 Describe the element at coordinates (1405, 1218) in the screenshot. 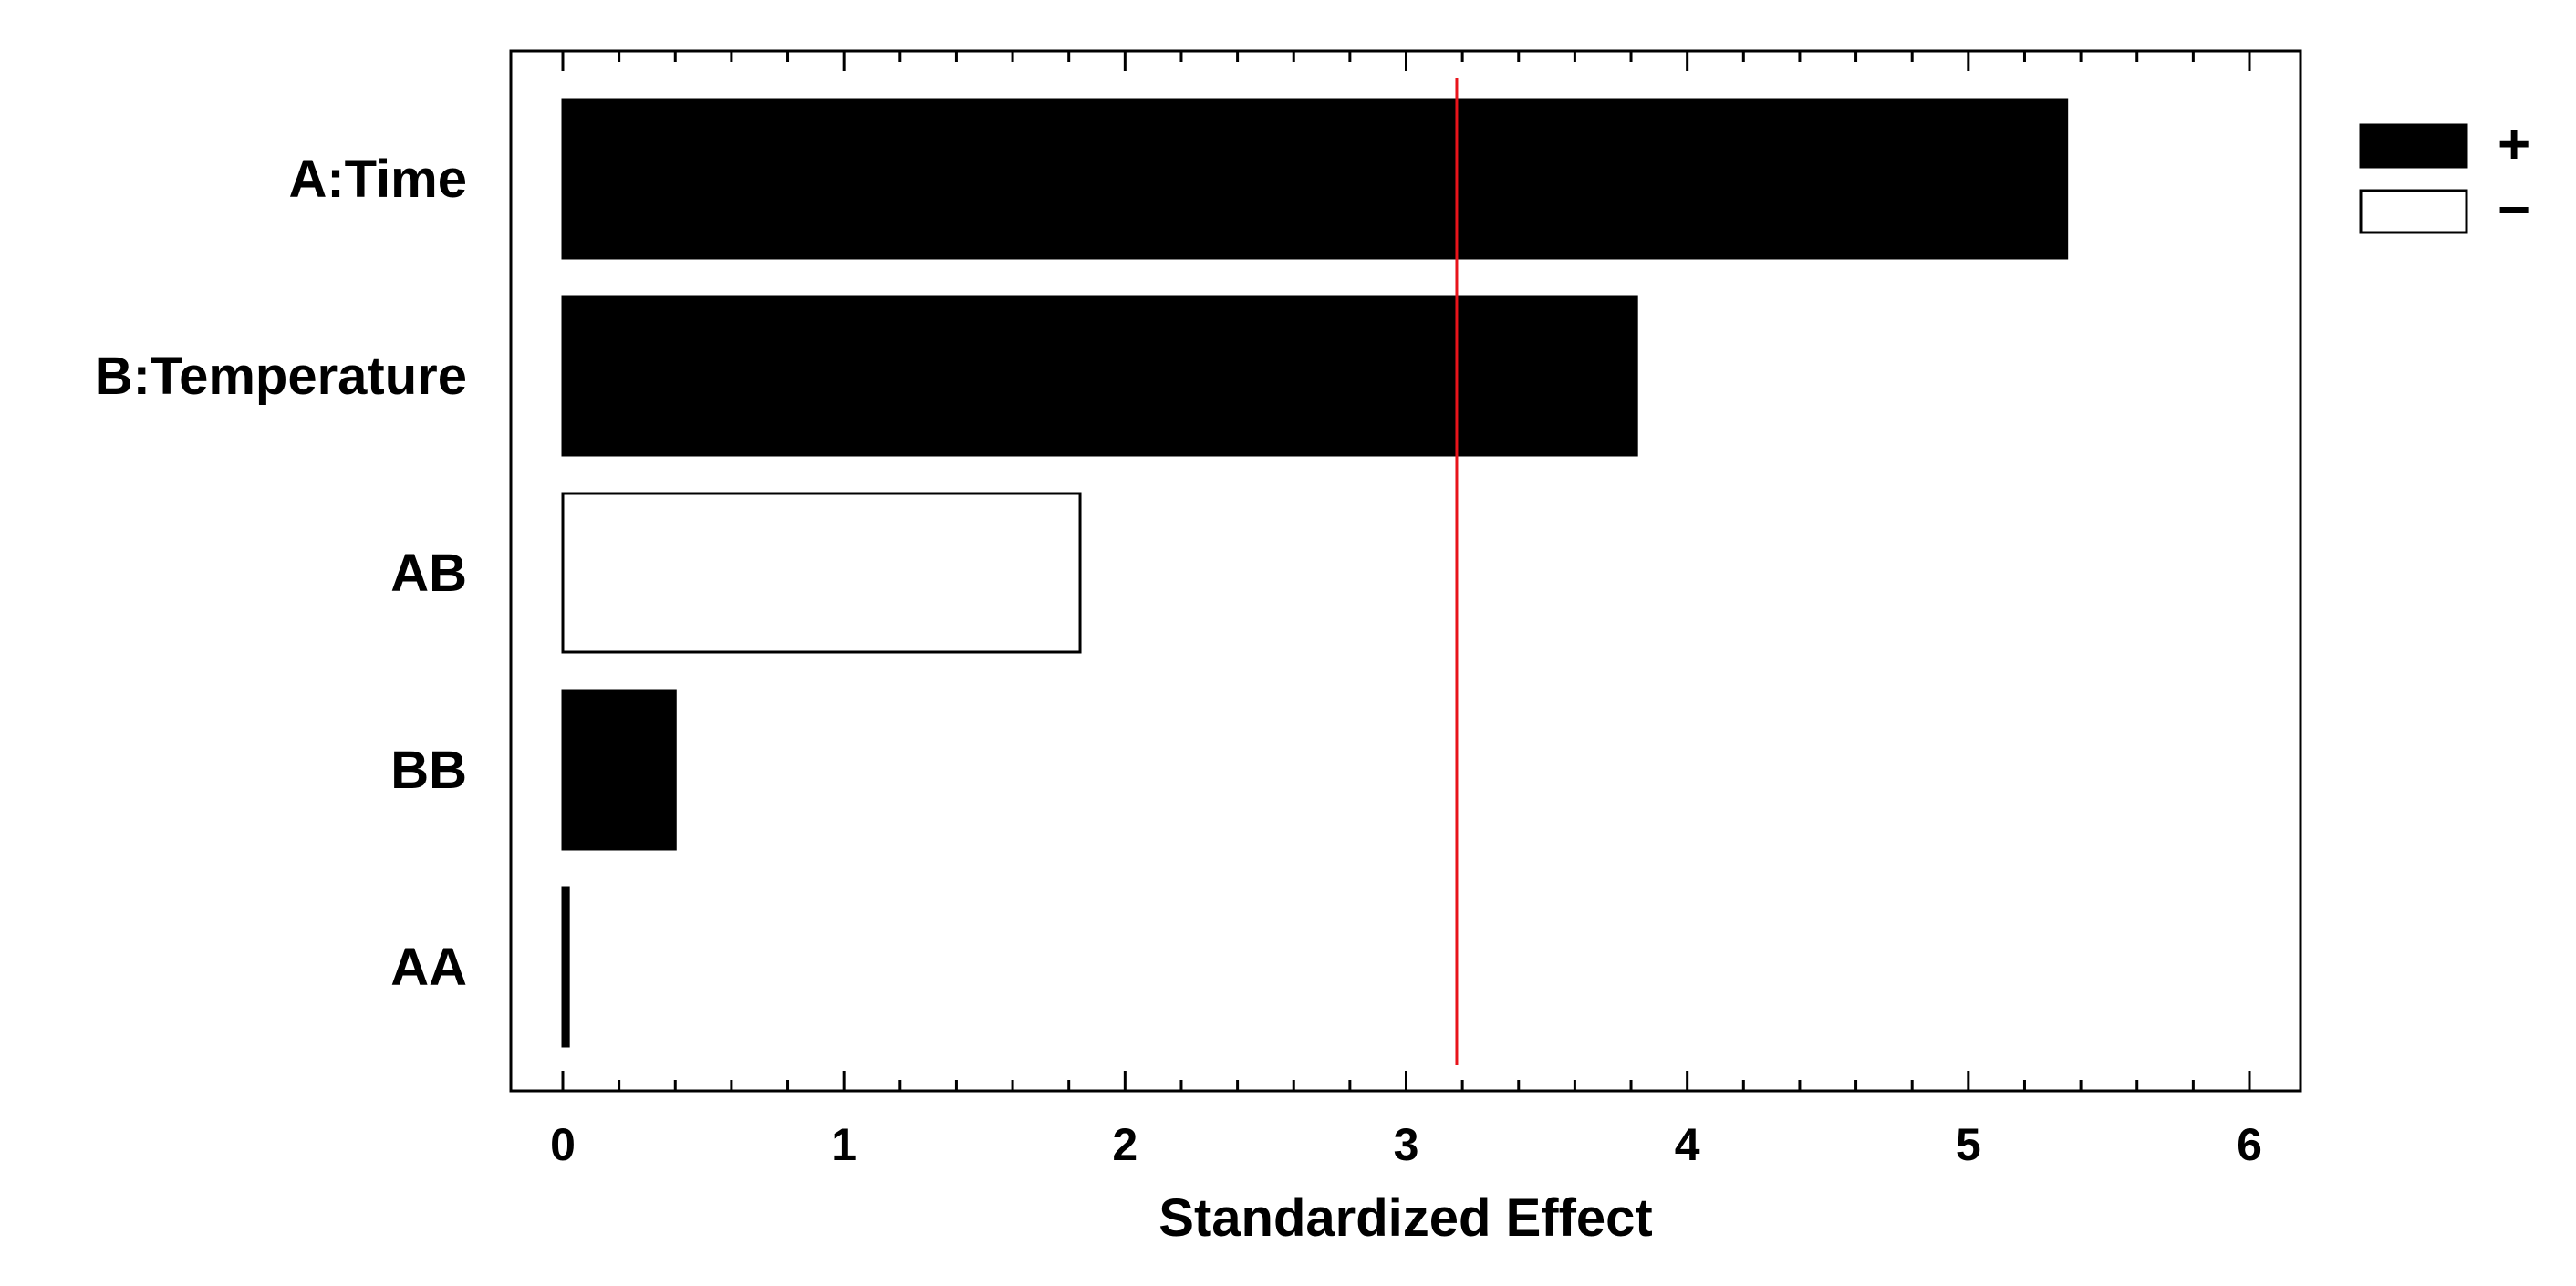

I see `x-axis-title: Standardized Effect` at that location.